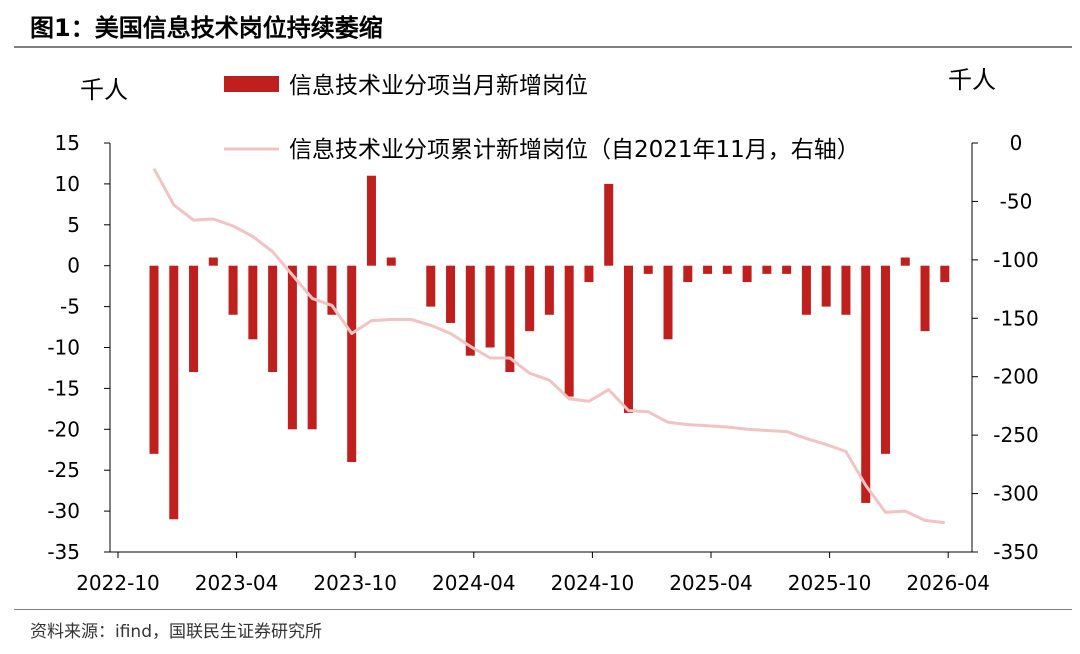  I want to click on left-tick-label: -30, so click(63, 511).